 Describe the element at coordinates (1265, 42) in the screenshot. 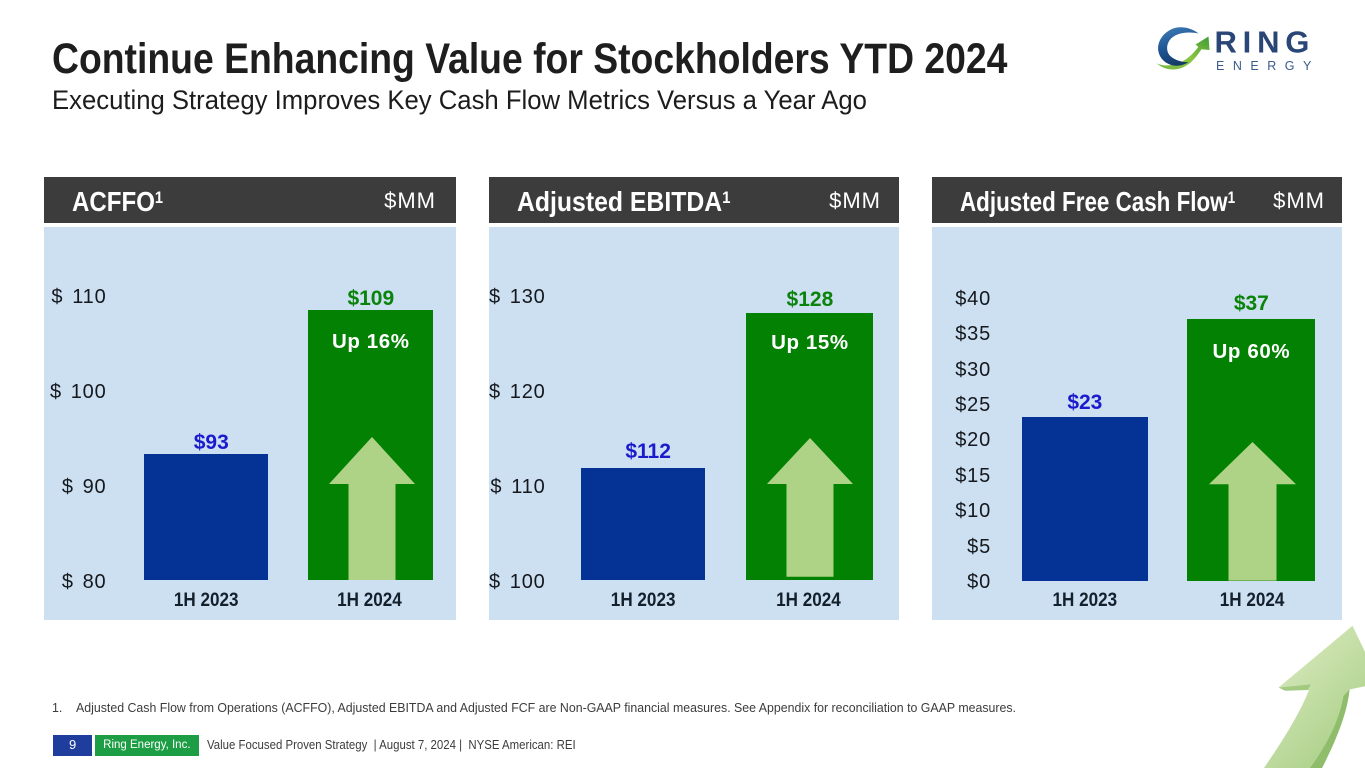

I see `svg-text: RING` at that location.